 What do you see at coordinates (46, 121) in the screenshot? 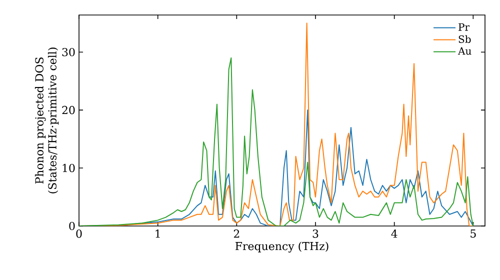
I see `y-axis-title: Phonon projected DOS (States/THz·primitive cell)` at bounding box center [46, 121].